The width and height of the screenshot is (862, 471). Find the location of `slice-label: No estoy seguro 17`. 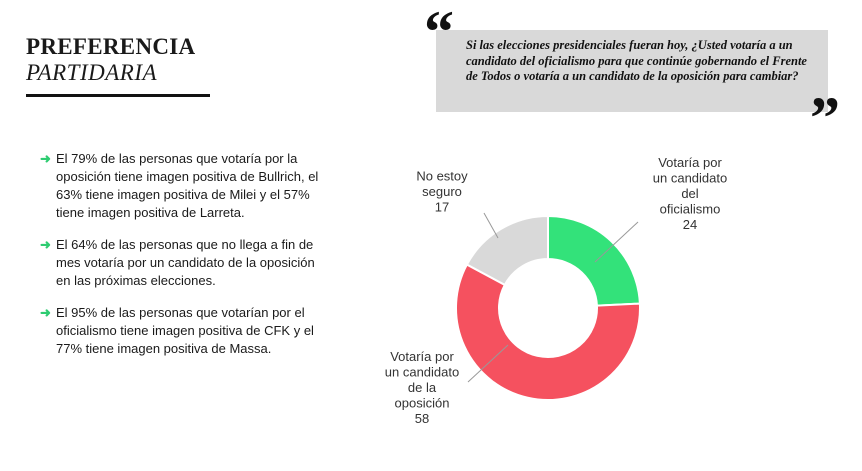

slice-label: No estoy seguro 17 is located at coordinates (442, 192).